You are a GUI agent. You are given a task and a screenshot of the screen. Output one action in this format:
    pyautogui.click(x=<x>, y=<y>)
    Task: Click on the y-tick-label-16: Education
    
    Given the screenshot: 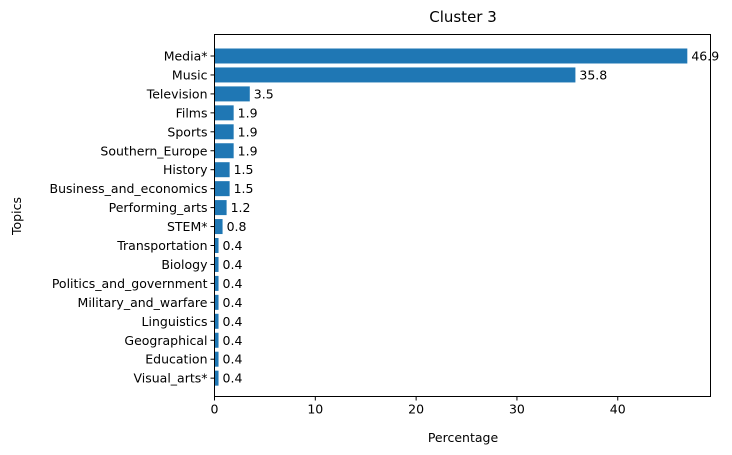 What is the action you would take?
    pyautogui.click(x=176, y=359)
    